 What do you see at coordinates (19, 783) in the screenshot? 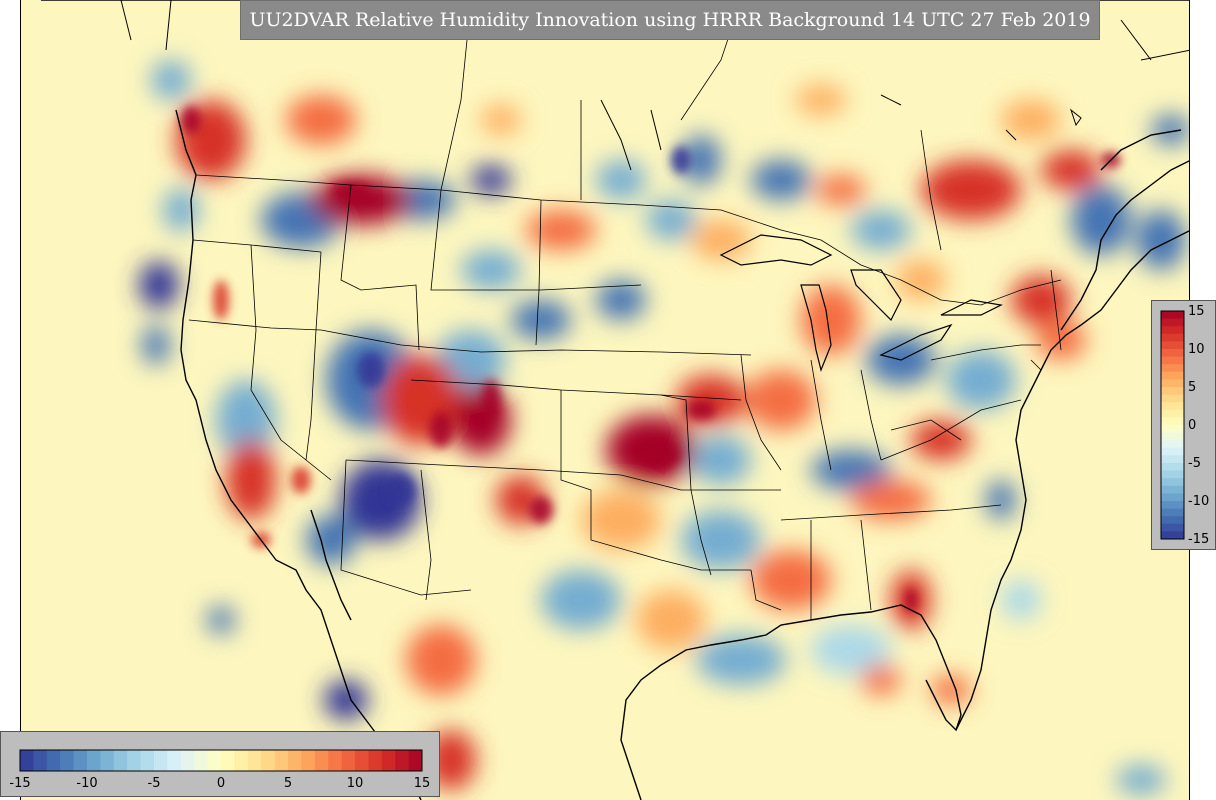
I see `htick-label: -15` at bounding box center [19, 783].